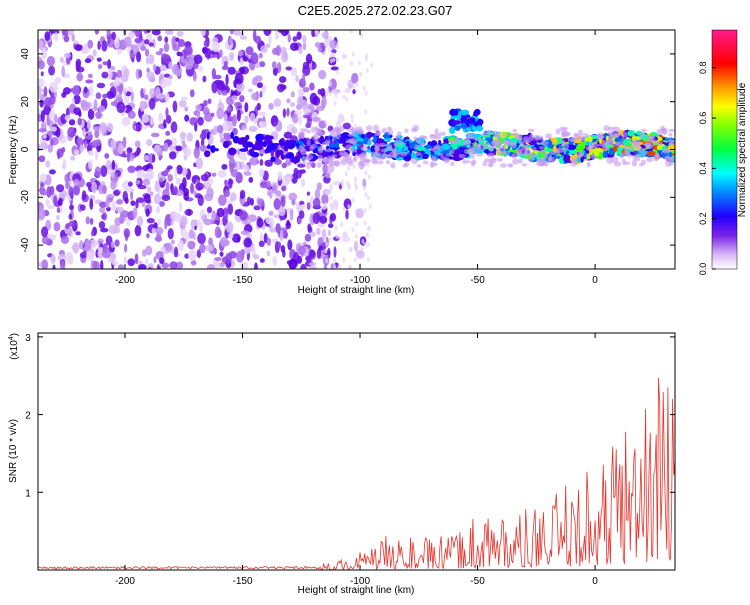 This screenshot has width=750, height=605. Describe the element at coordinates (707, 168) in the screenshot. I see `colorbar-ticks: 0.0 0.2 0.4 0.6 0.8` at that location.